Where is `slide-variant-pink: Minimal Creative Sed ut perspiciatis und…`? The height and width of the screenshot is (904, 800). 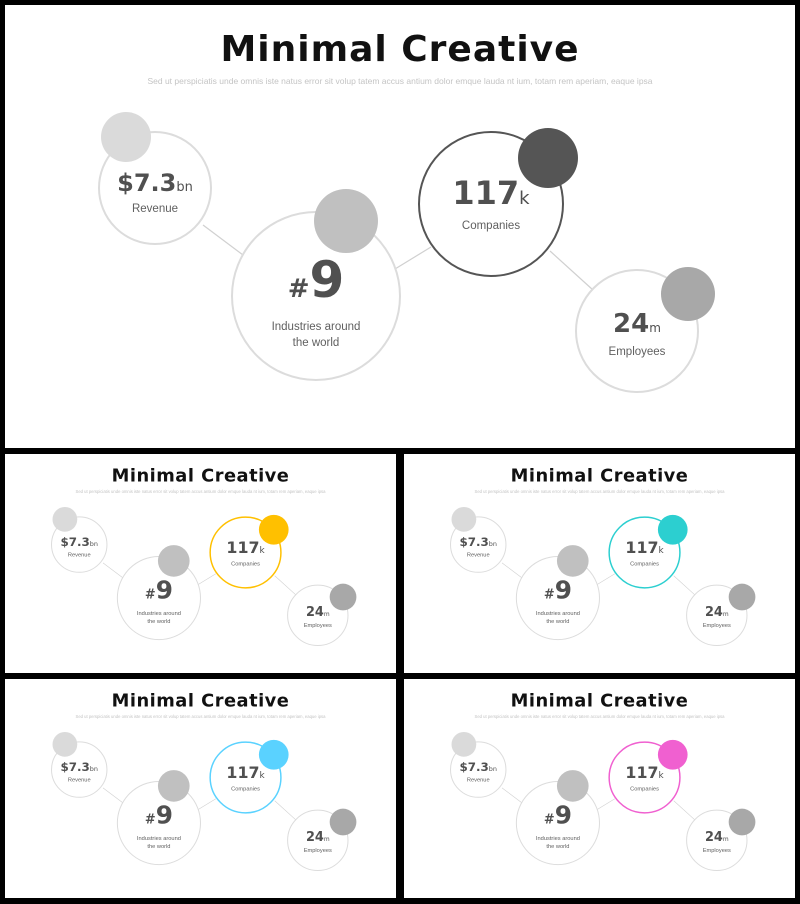
slide-variant-pink: Minimal Creative Sed ut perspiciatis und… is located at coordinates (599, 788).